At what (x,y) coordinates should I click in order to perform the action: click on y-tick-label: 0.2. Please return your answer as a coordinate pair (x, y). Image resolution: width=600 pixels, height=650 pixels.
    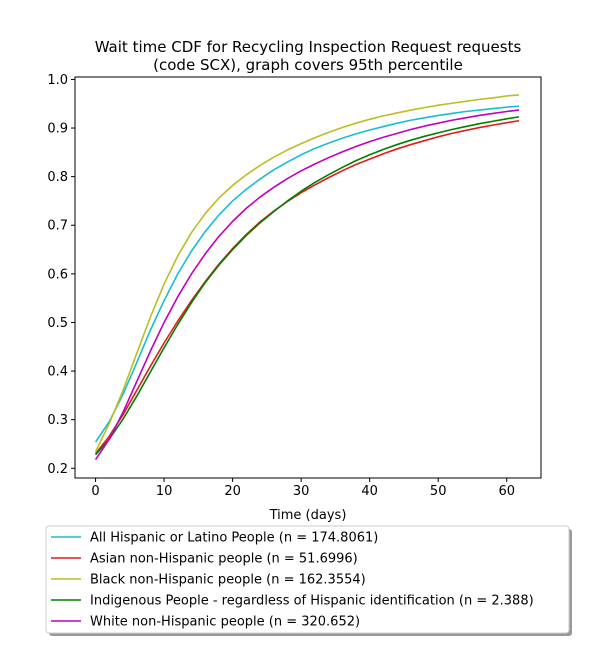
    Looking at the image, I should click on (57, 469).